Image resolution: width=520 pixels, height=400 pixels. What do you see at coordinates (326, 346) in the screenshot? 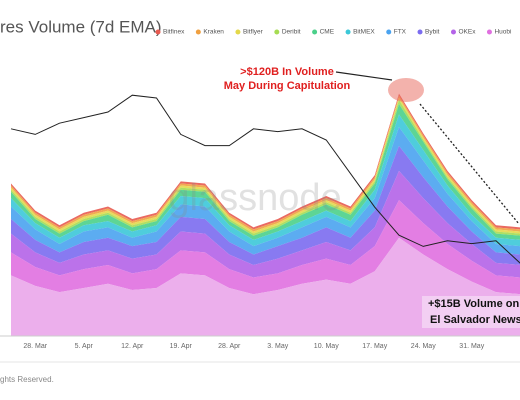
I see `x-tick-label: 10. May` at bounding box center [326, 346].